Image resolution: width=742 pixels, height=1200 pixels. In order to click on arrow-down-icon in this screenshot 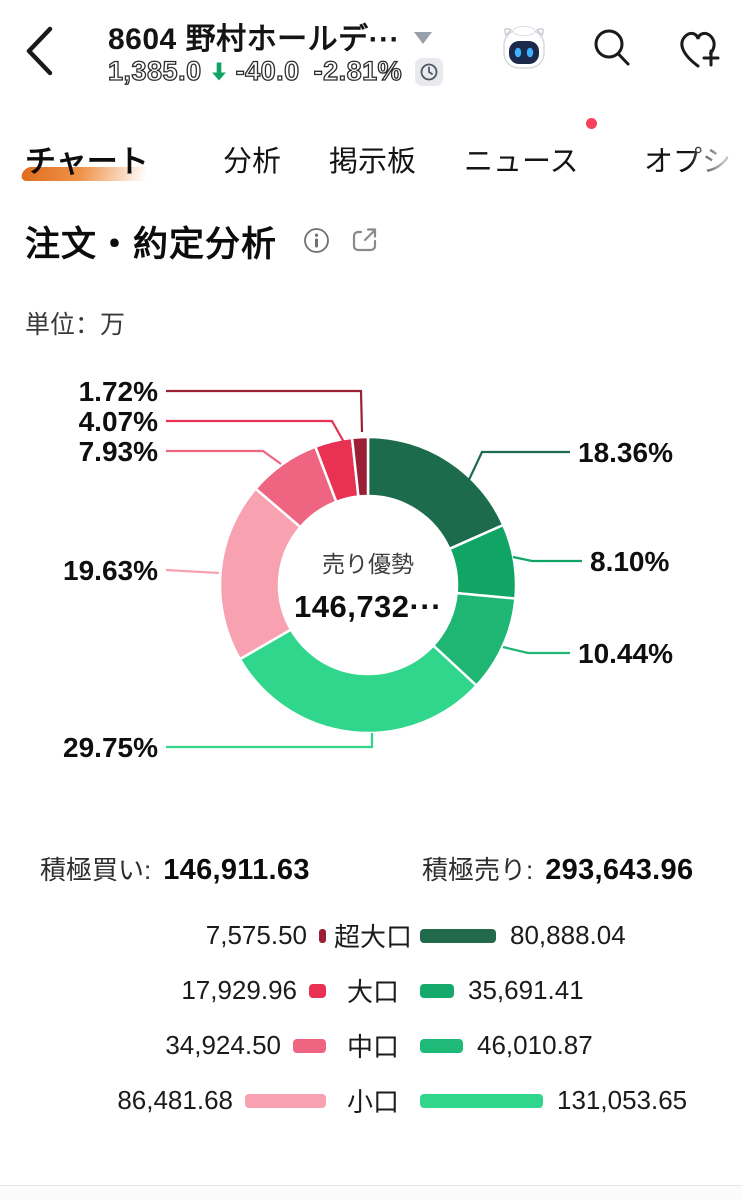, I will do `click(218, 71)`.